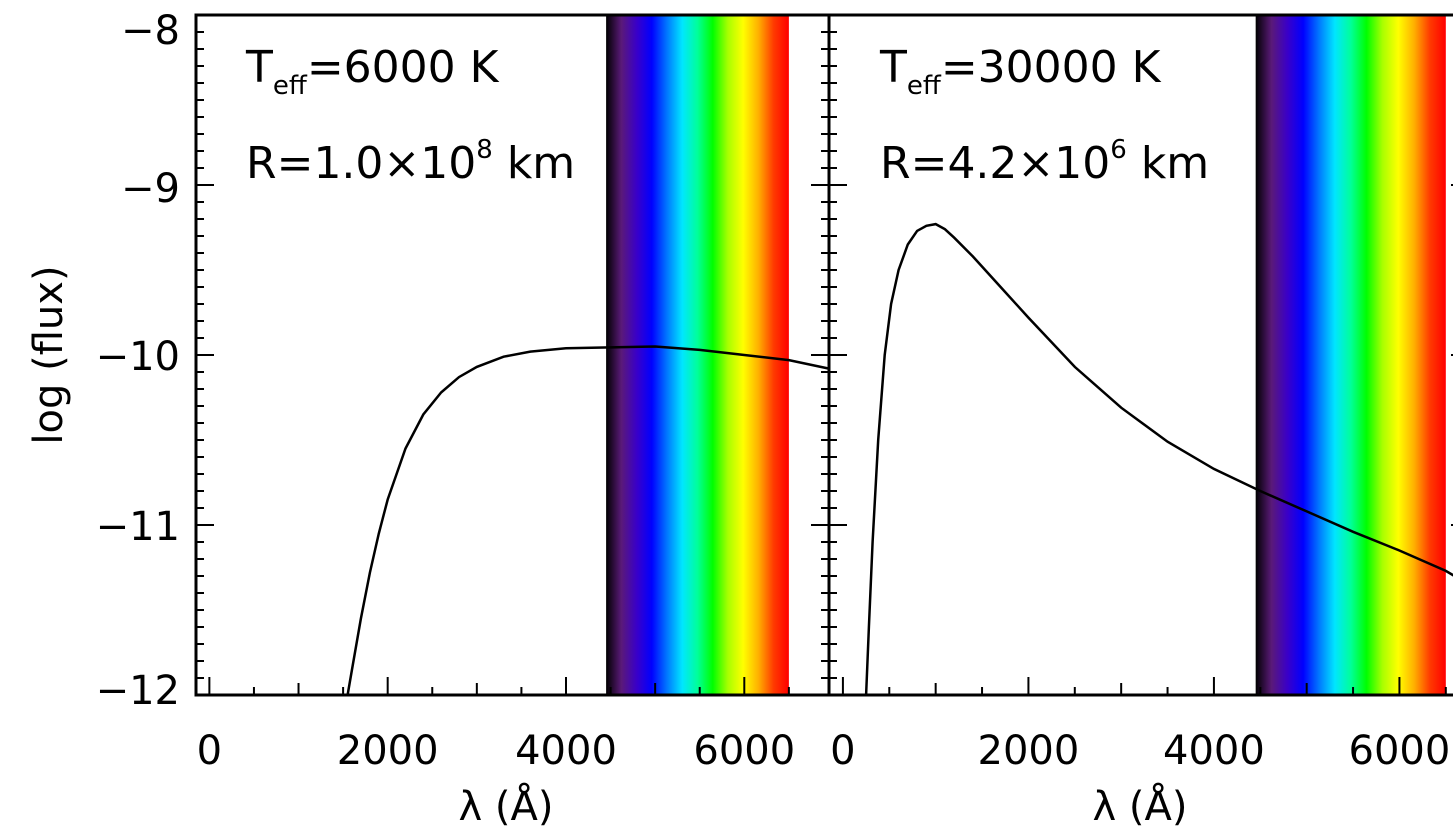 The image size is (1453, 834). Describe the element at coordinates (138, 357) in the screenshot. I see `y-tick-label: −10` at that location.